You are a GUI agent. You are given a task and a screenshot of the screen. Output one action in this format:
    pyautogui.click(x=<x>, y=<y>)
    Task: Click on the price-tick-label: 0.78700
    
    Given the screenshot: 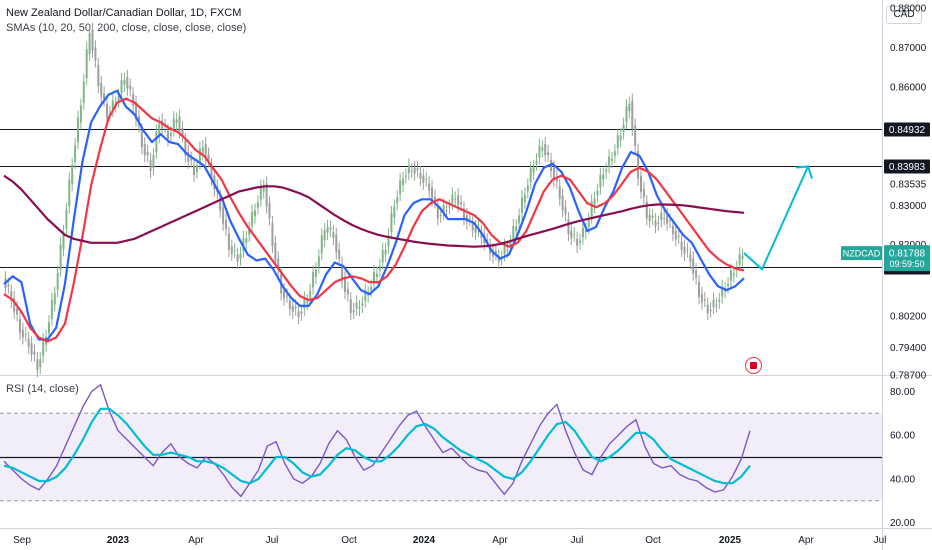 What is the action you would take?
    pyautogui.click(x=908, y=376)
    